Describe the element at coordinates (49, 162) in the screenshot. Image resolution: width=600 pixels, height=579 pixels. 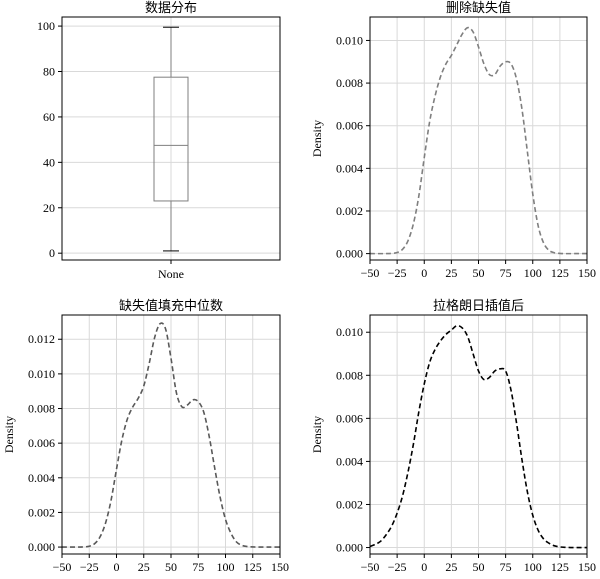
I see `y-tick-label: 40` at that location.